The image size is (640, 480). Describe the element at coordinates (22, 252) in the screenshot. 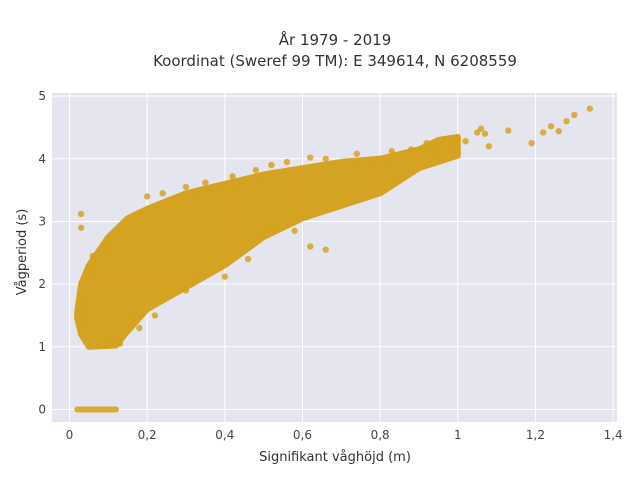

I see `y-axis-title: Vågperiod (s)` at that location.